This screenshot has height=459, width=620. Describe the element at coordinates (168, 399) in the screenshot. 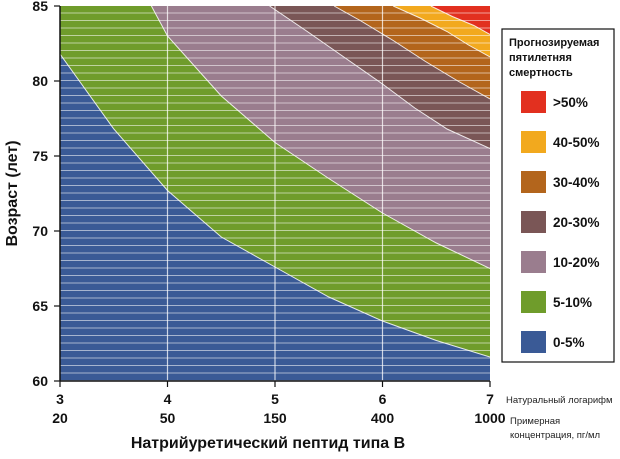

I see `x-tick-label: 4` at that location.